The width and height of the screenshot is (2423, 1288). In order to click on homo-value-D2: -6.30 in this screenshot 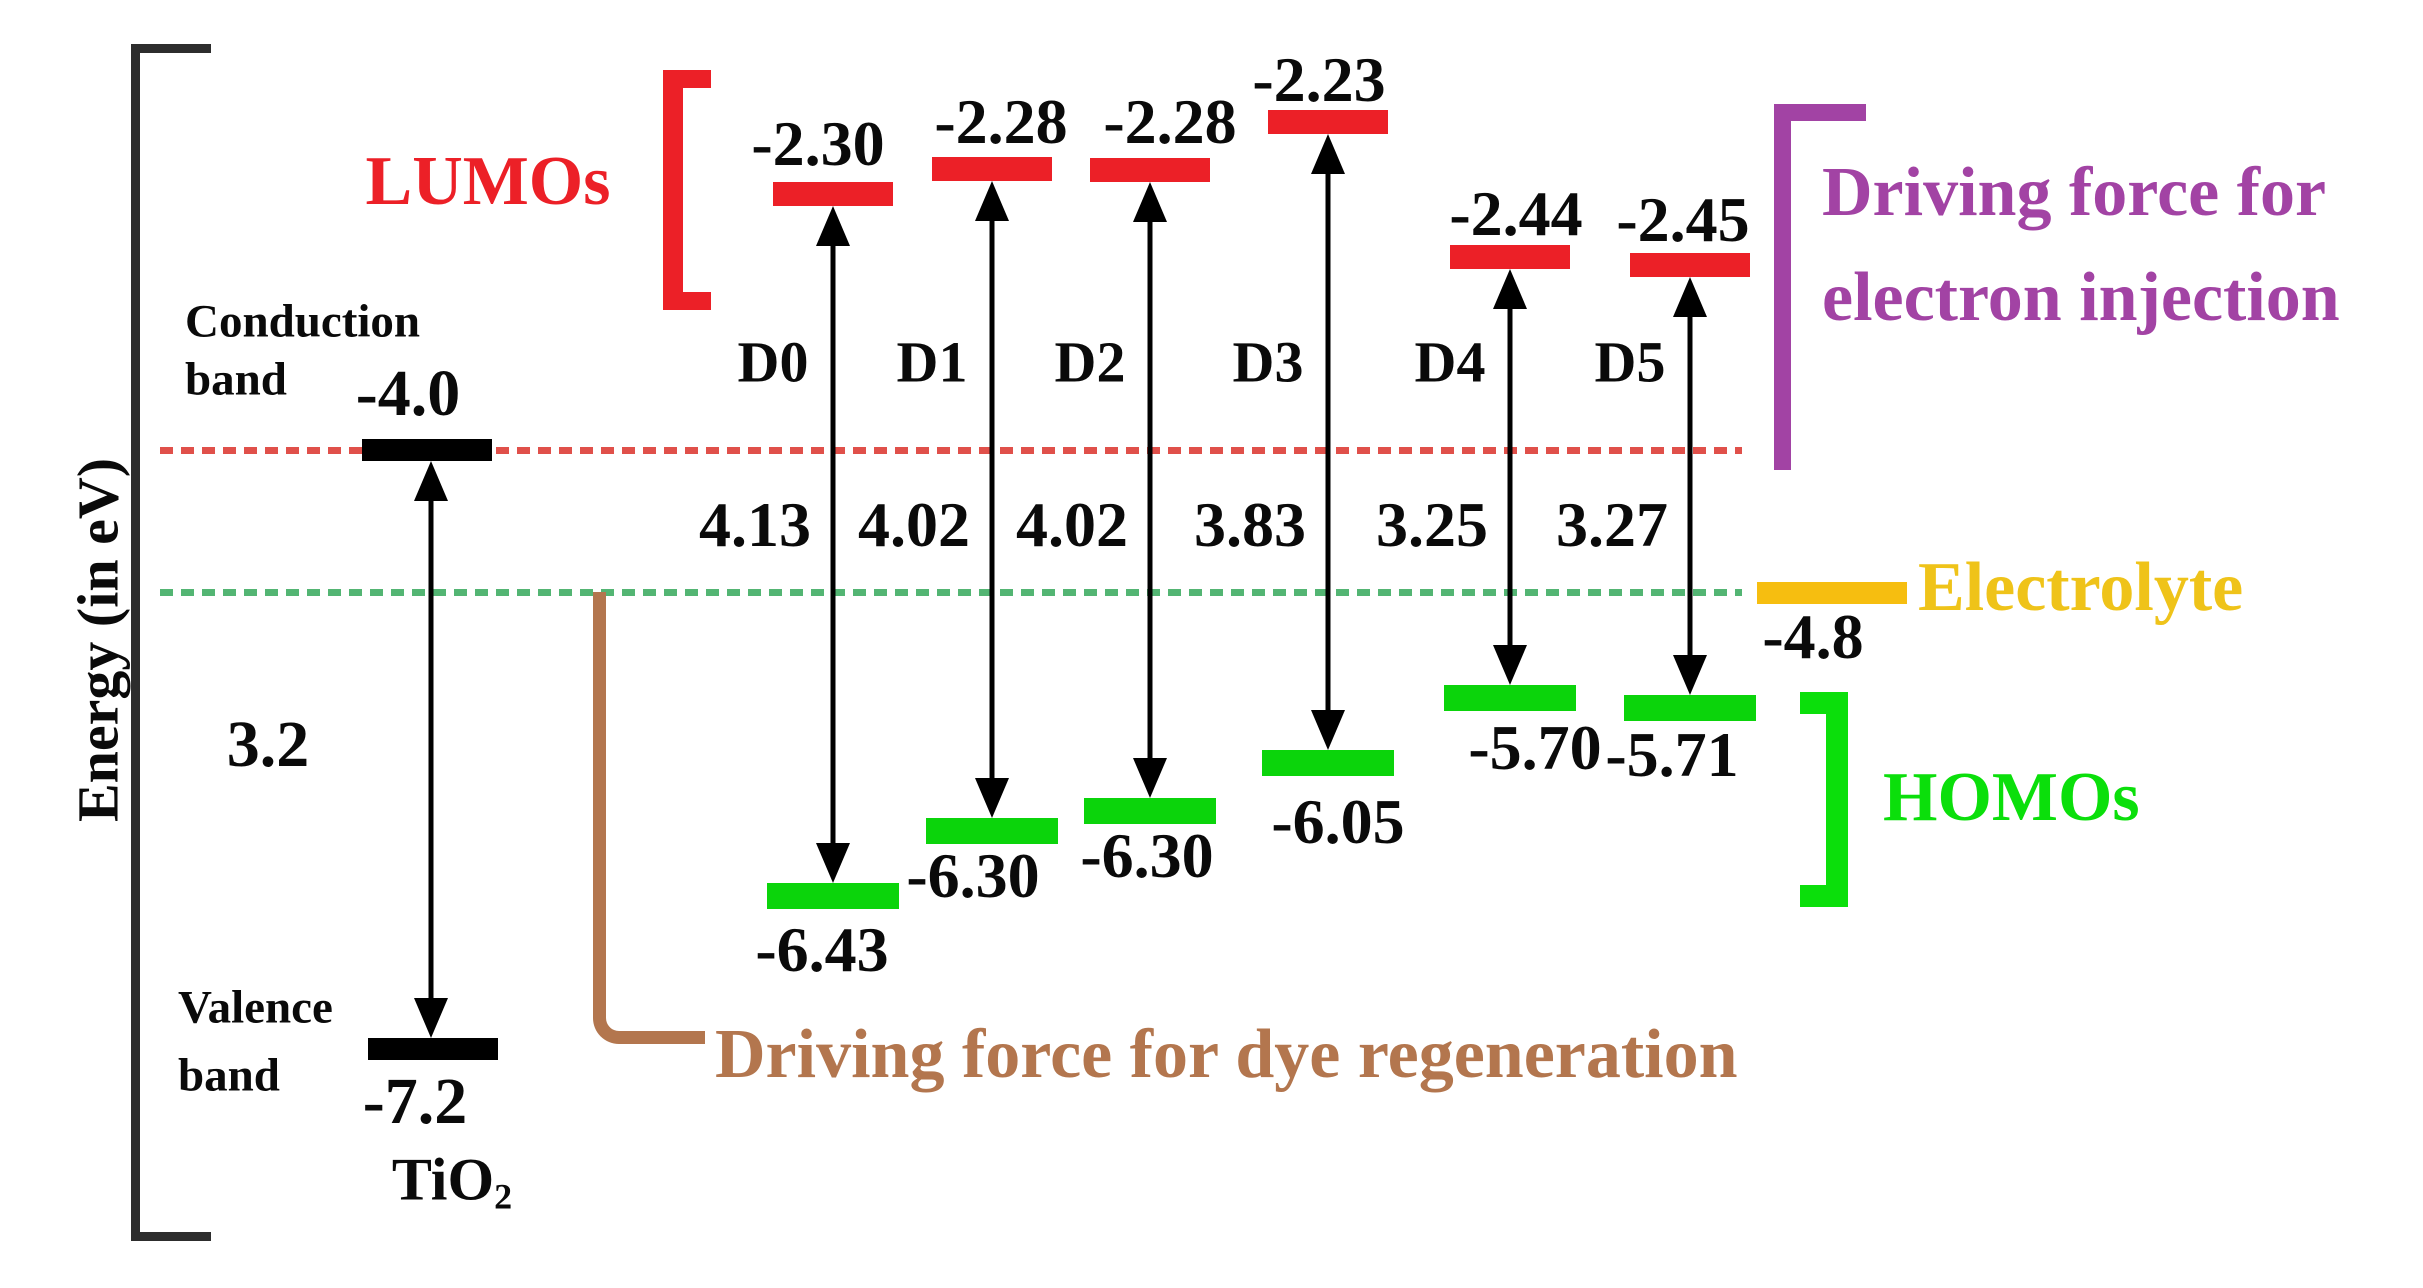, I will do `click(1147, 855)`.